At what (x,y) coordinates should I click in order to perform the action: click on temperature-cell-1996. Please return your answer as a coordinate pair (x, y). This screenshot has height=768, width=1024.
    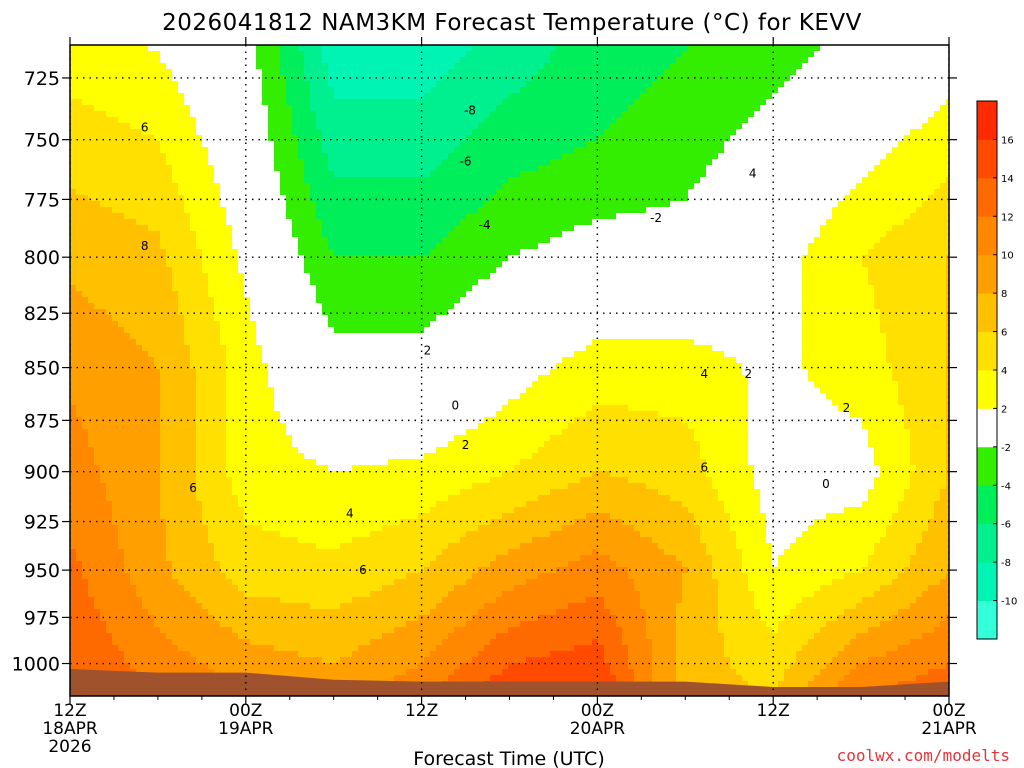
    Looking at the image, I should click on (181, 252).